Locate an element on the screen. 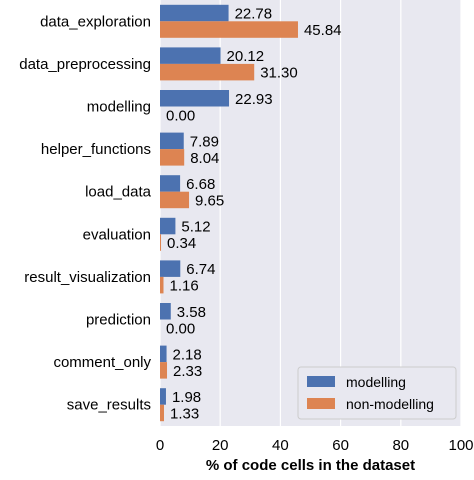 The width and height of the screenshot is (474, 480). legend-swatch-non-modelling is located at coordinates (321, 403).